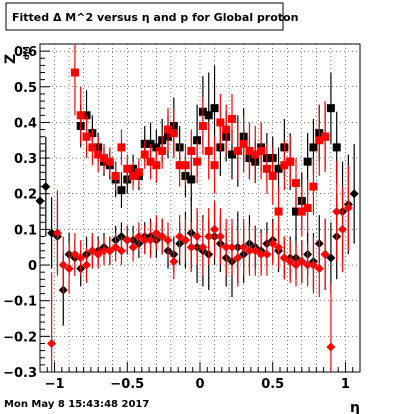 Image resolution: width=400 pixels, height=414 pixels. What do you see at coordinates (25, 195) in the screenshot?
I see `y-tick-label: 0.2` at bounding box center [25, 195].